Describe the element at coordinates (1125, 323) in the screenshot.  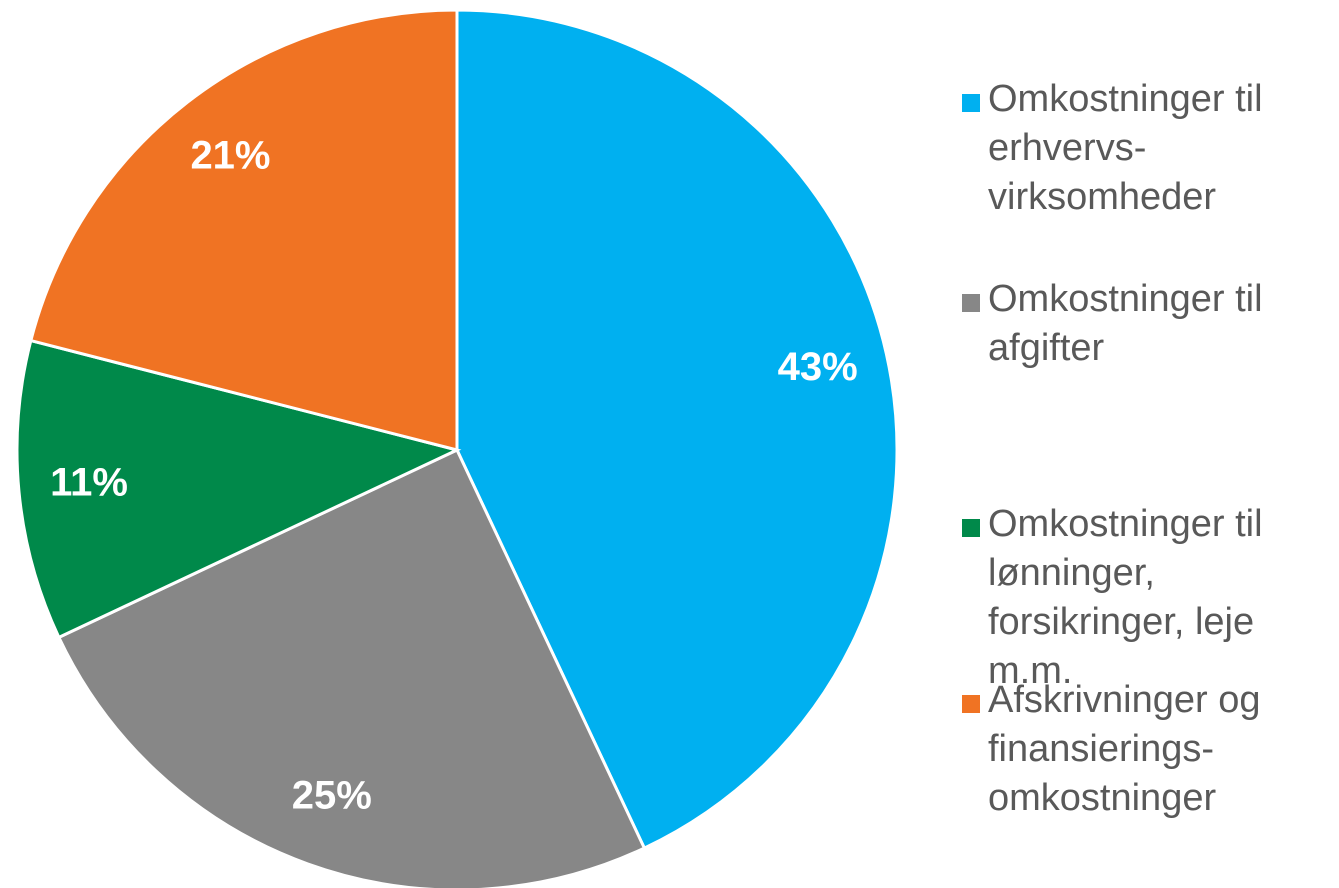
I see `legend-label: Omkostninger til afgifter` at that location.